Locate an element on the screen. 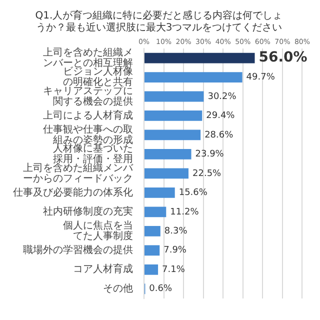 This screenshot has height=320, width=320. y-tick-label: 上司による人材育成 is located at coordinates (88, 115).